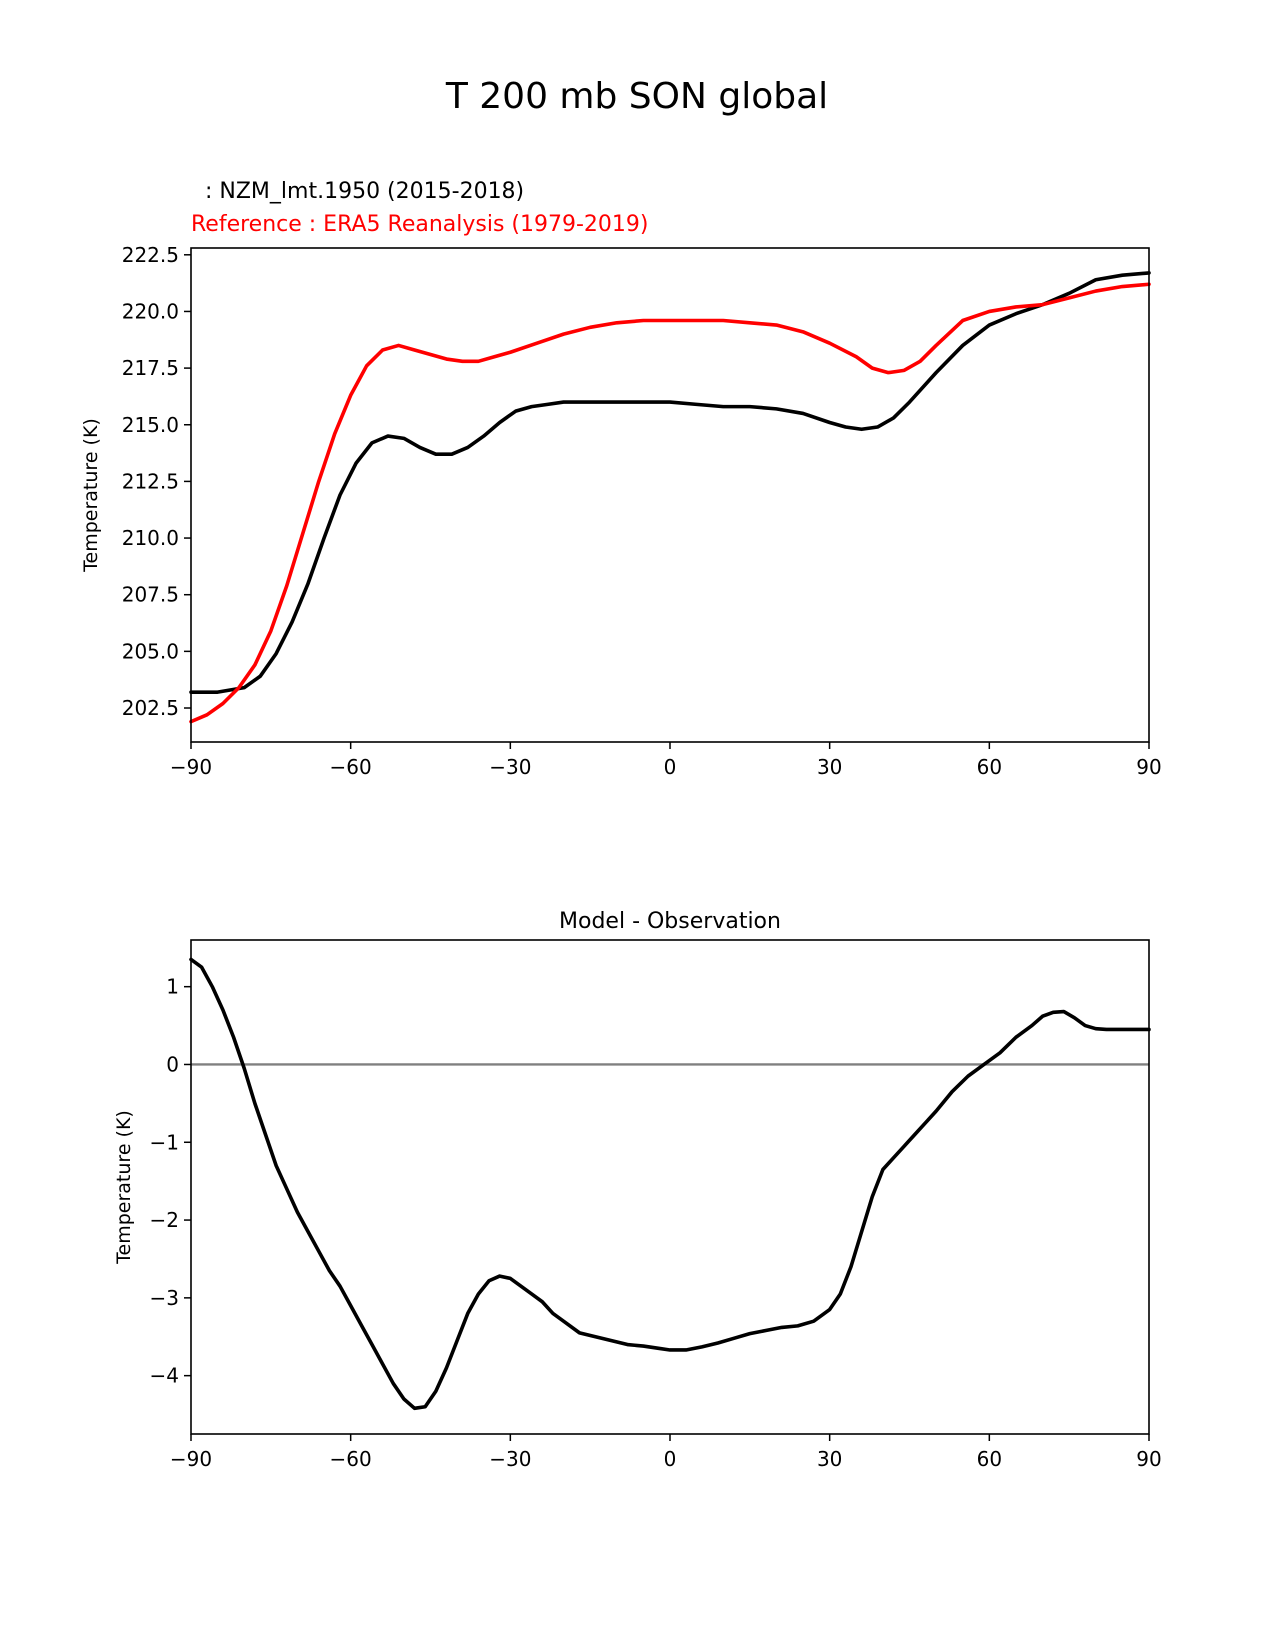 Image resolution: width=1275 pixels, height=1650 pixels. Describe the element at coordinates (150, 595) in the screenshot. I see `y-tick-label: 207.5` at that location.